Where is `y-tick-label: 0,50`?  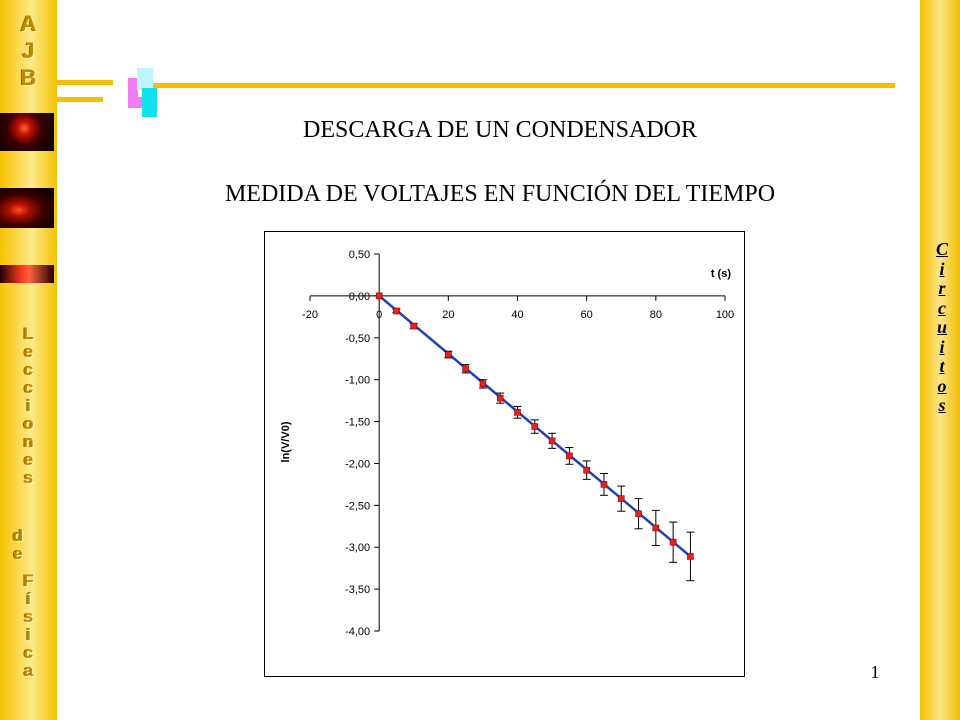
y-tick-label: 0,50 is located at coordinates (359, 255).